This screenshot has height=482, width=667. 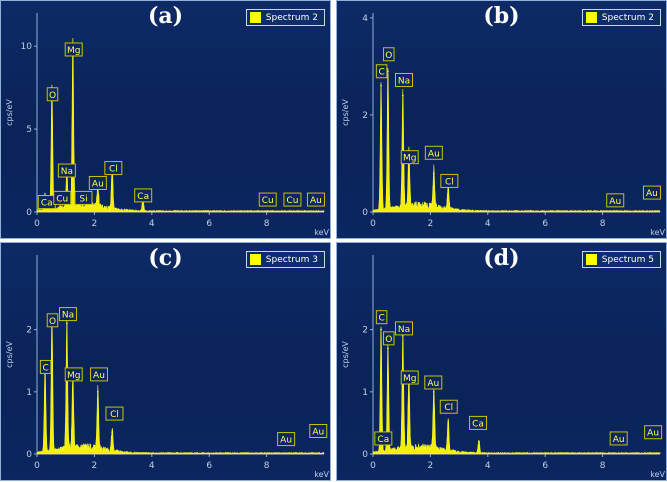 What do you see at coordinates (29, 130) in the screenshot?
I see `y-tick-label: 5` at bounding box center [29, 130].